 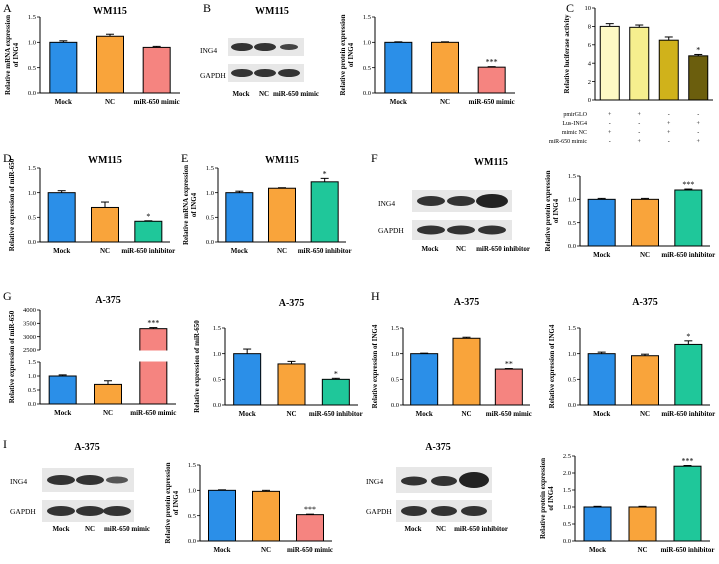 What do you see at coordinates (570, 8) in the screenshot?
I see `panel-label-c: C` at bounding box center [570, 8].